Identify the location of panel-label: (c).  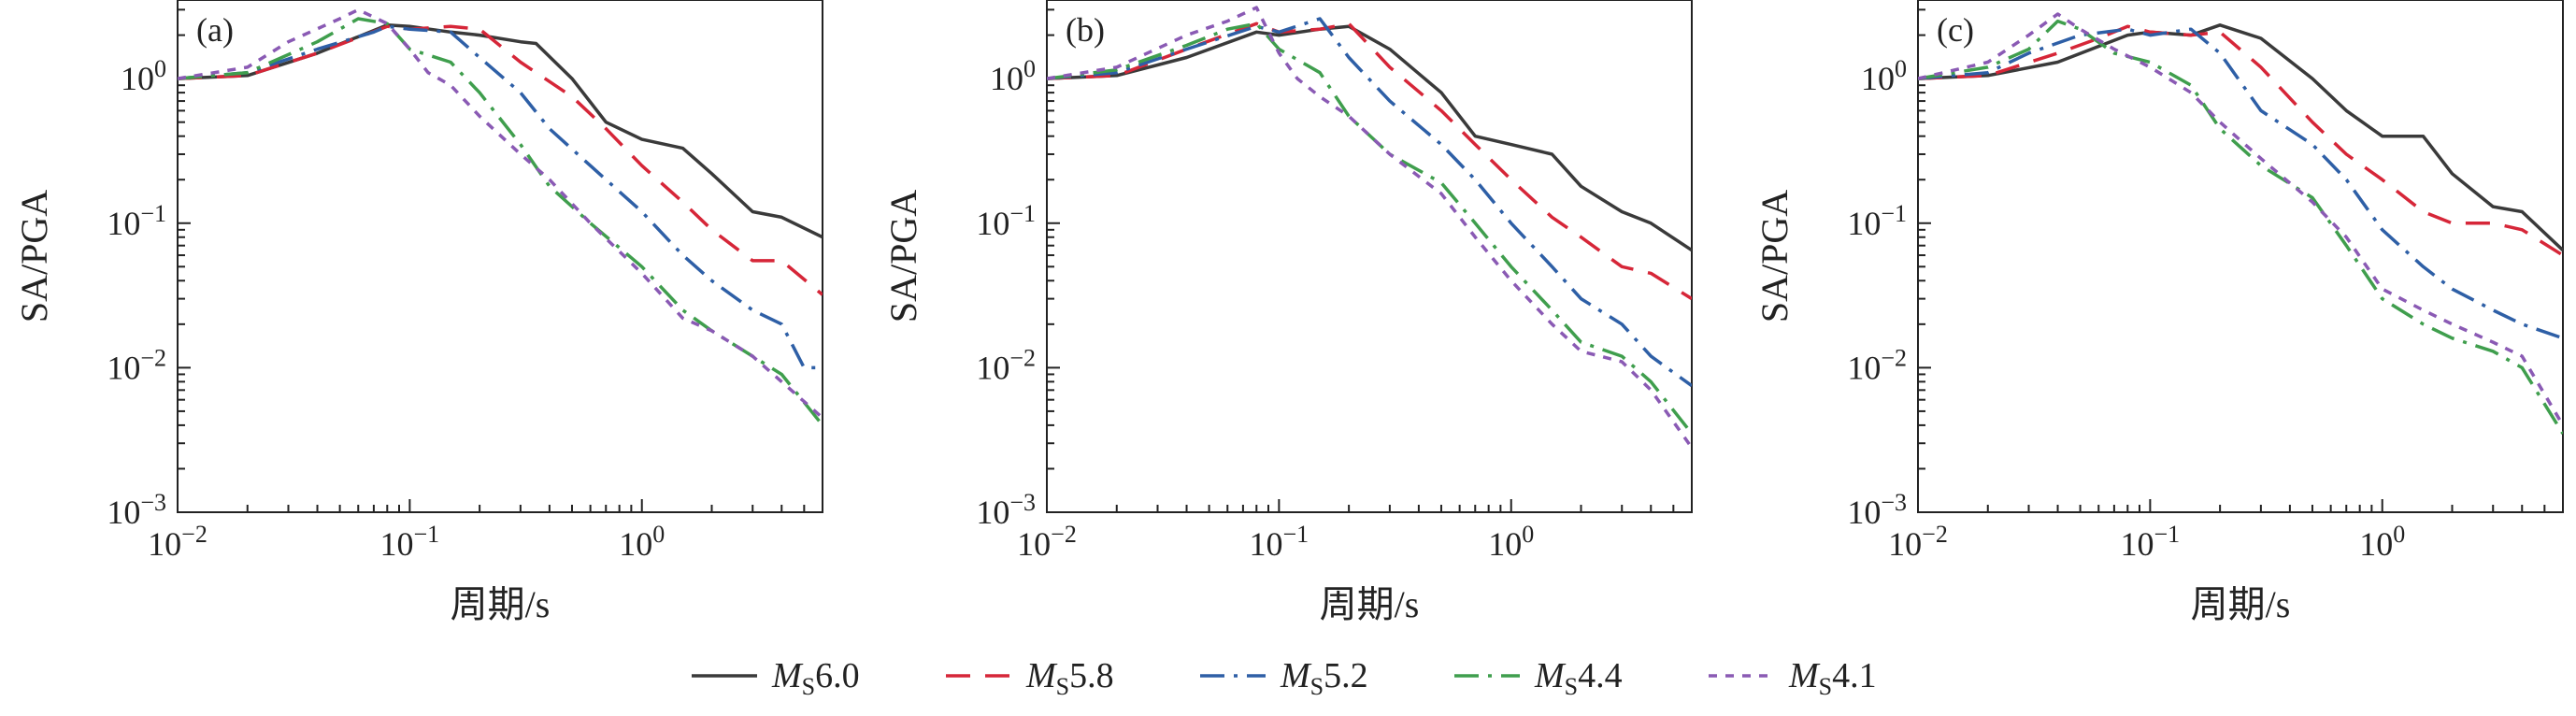
(1955, 30).